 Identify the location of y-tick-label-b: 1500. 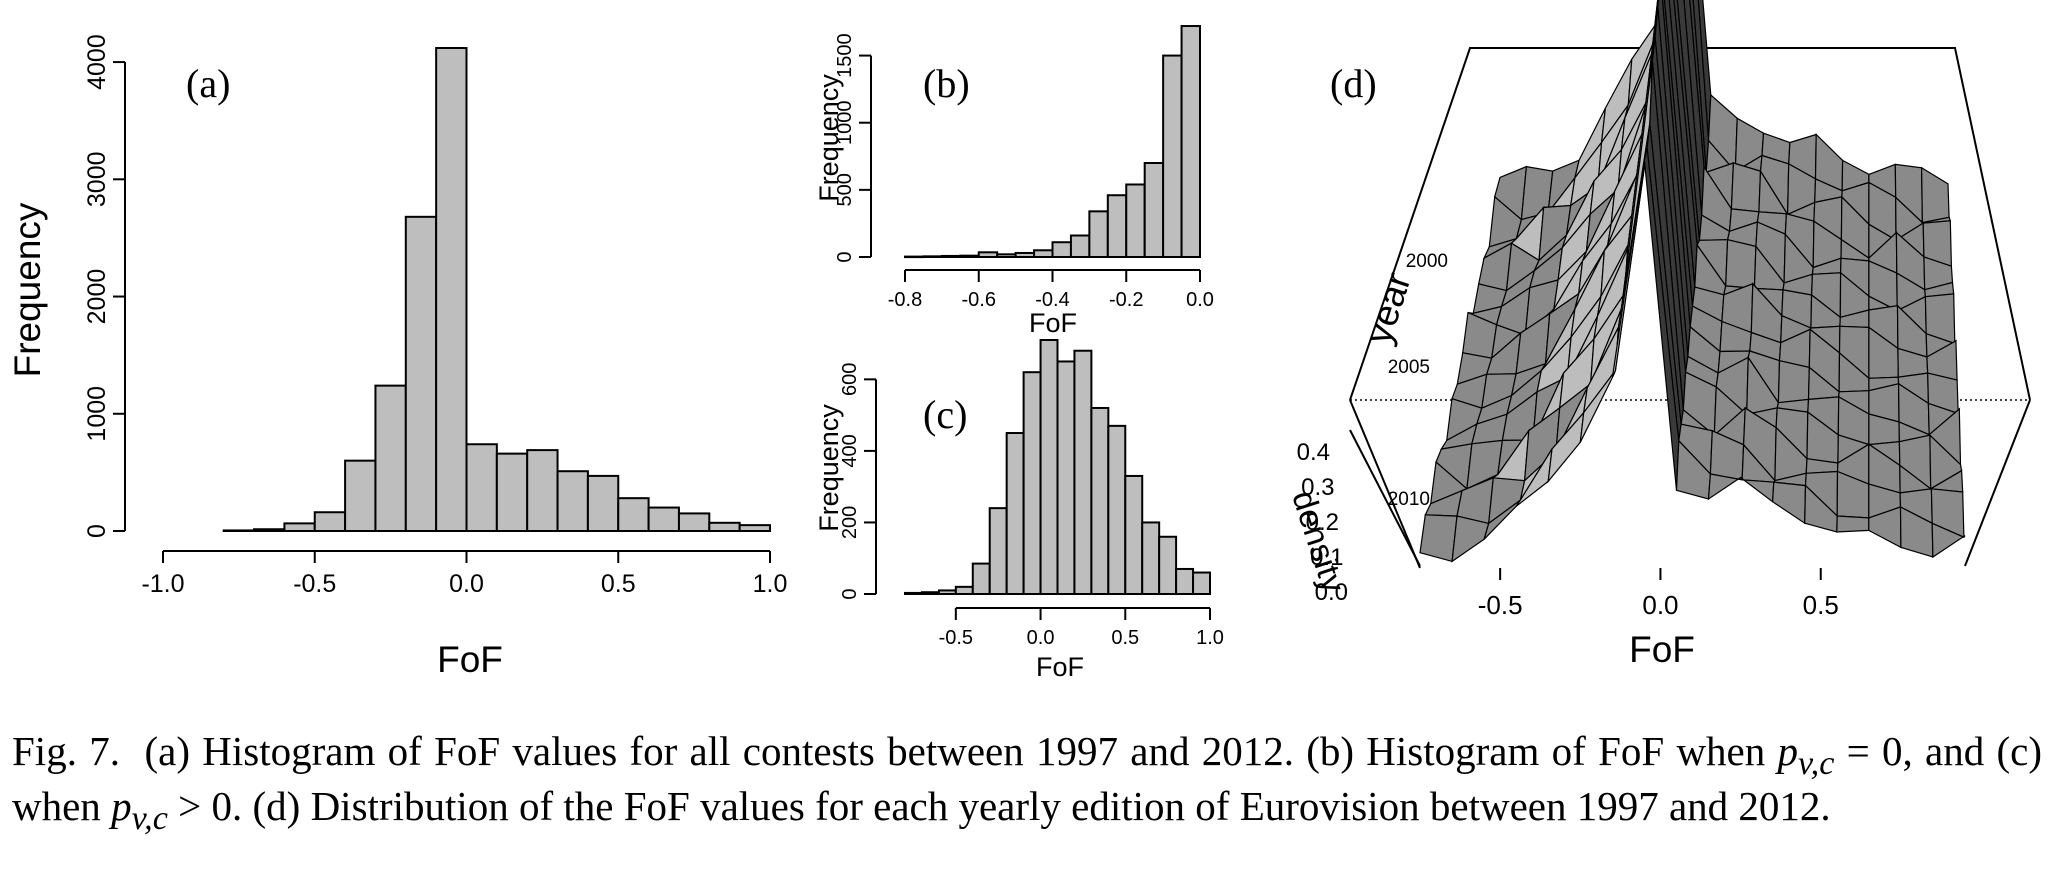
(845, 55).